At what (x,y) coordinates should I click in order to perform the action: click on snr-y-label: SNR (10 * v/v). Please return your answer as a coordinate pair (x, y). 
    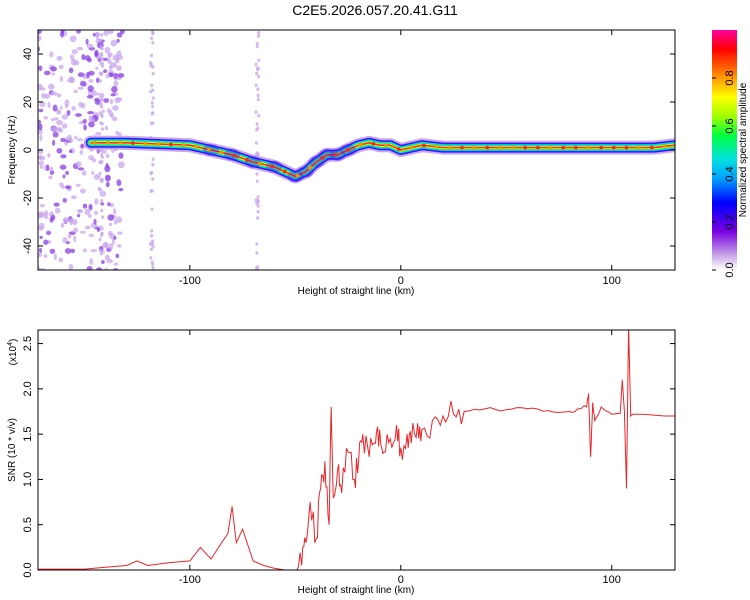
    Looking at the image, I should click on (12, 450).